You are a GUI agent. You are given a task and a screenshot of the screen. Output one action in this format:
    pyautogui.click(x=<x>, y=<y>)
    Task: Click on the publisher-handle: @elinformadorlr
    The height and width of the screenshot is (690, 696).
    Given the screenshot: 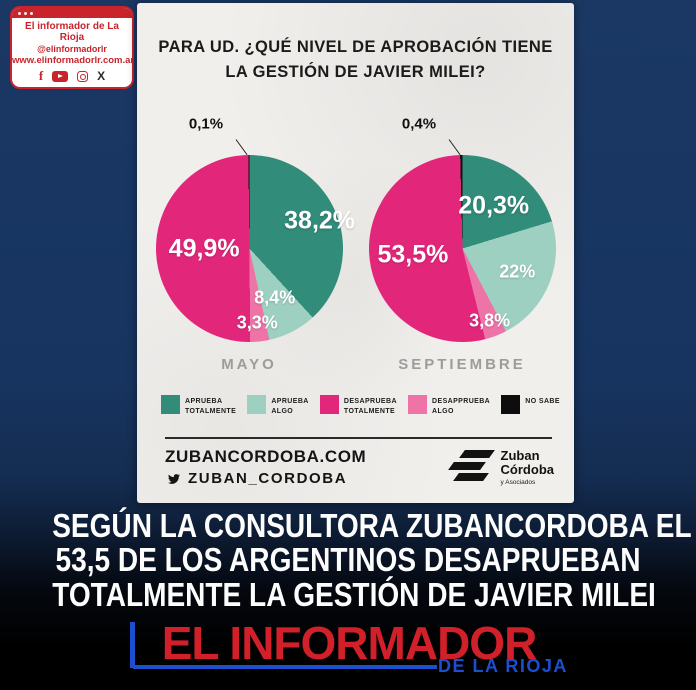 What is the action you would take?
    pyautogui.click(x=72, y=49)
    